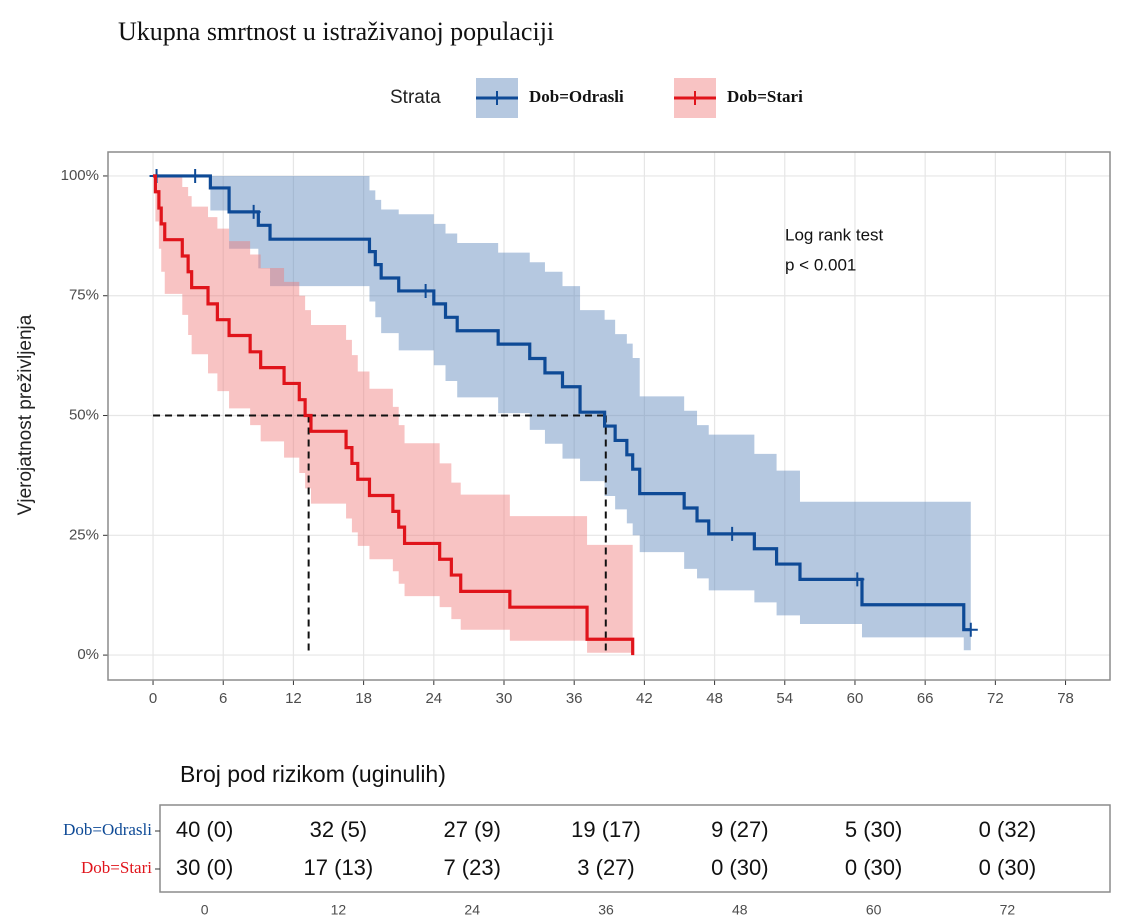  What do you see at coordinates (740, 910) in the screenshot?
I see `risk-x-tick-label: 48` at bounding box center [740, 910].